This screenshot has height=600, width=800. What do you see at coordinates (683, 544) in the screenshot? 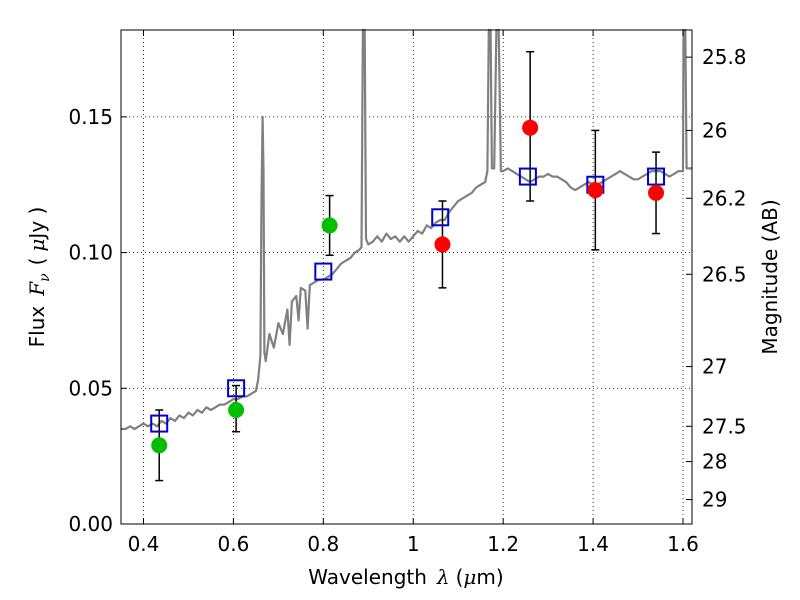
I see `x-tick-label: 1.6` at bounding box center [683, 544].